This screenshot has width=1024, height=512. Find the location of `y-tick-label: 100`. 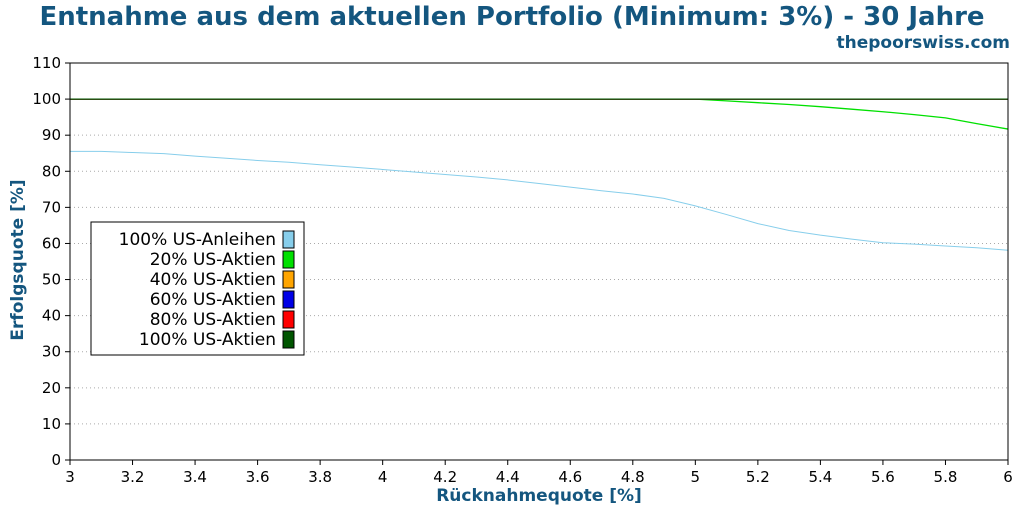

y-tick-label: 100 is located at coordinates (46, 99).